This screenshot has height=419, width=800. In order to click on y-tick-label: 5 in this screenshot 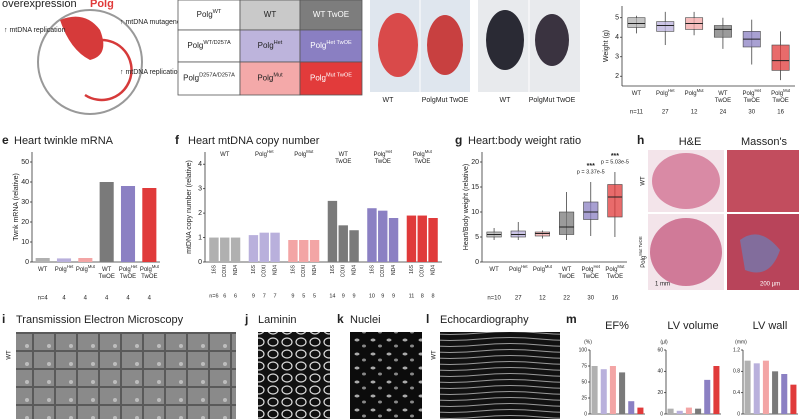, I will do `click(617, 18)`.